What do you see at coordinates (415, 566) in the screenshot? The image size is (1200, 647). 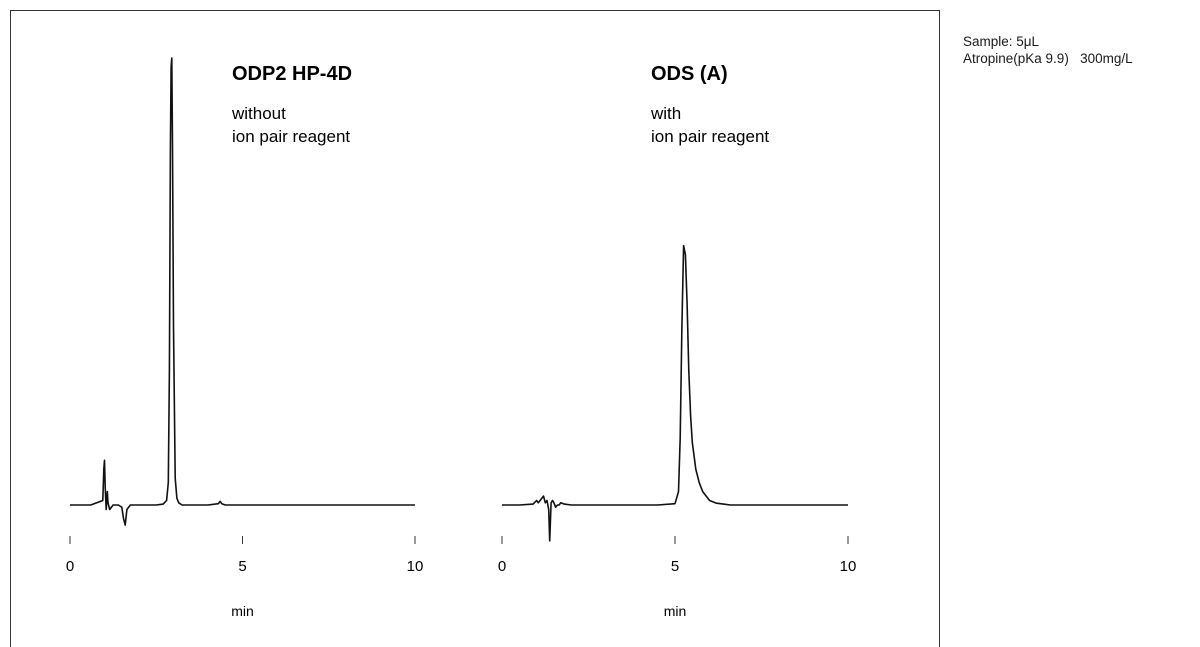 I see `panel-1-x-tick-label-10: 10` at bounding box center [415, 566].